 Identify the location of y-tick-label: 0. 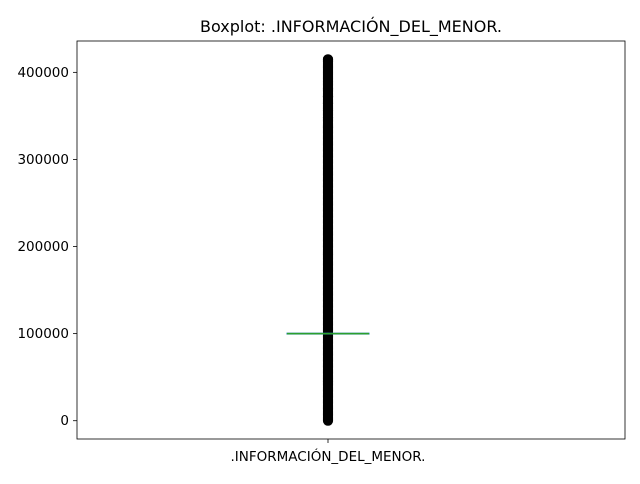
(64, 421).